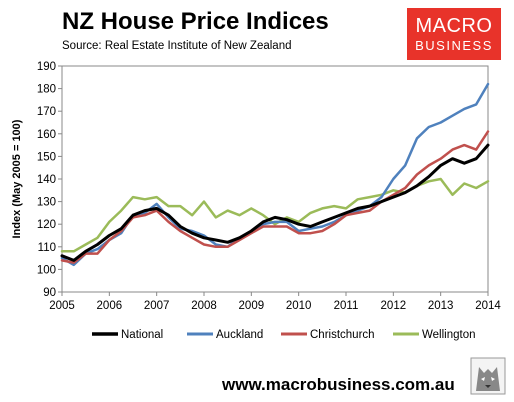  Describe the element at coordinates (17, 178) in the screenshot. I see `y-axis-label: Index (May 2005 = 100)` at that location.